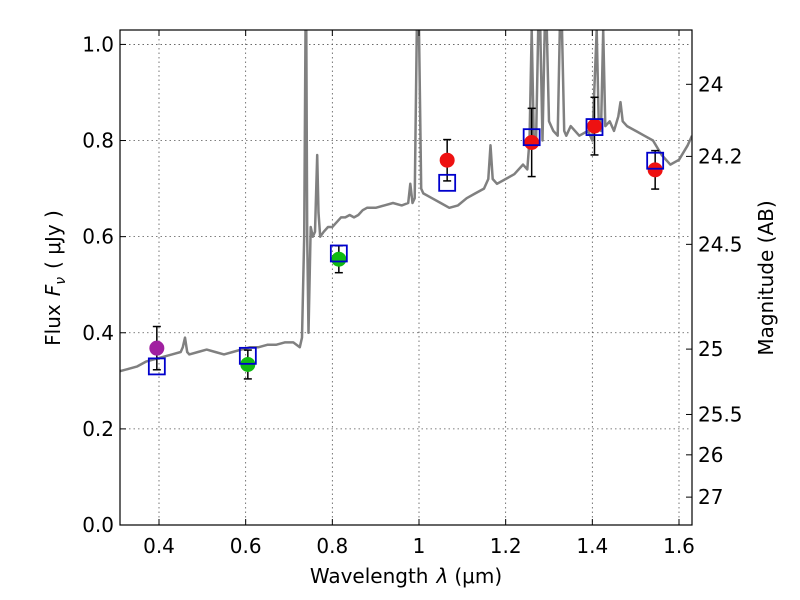  Describe the element at coordinates (720, 414) in the screenshot. I see `mag-tick-label: 25.5` at that location.